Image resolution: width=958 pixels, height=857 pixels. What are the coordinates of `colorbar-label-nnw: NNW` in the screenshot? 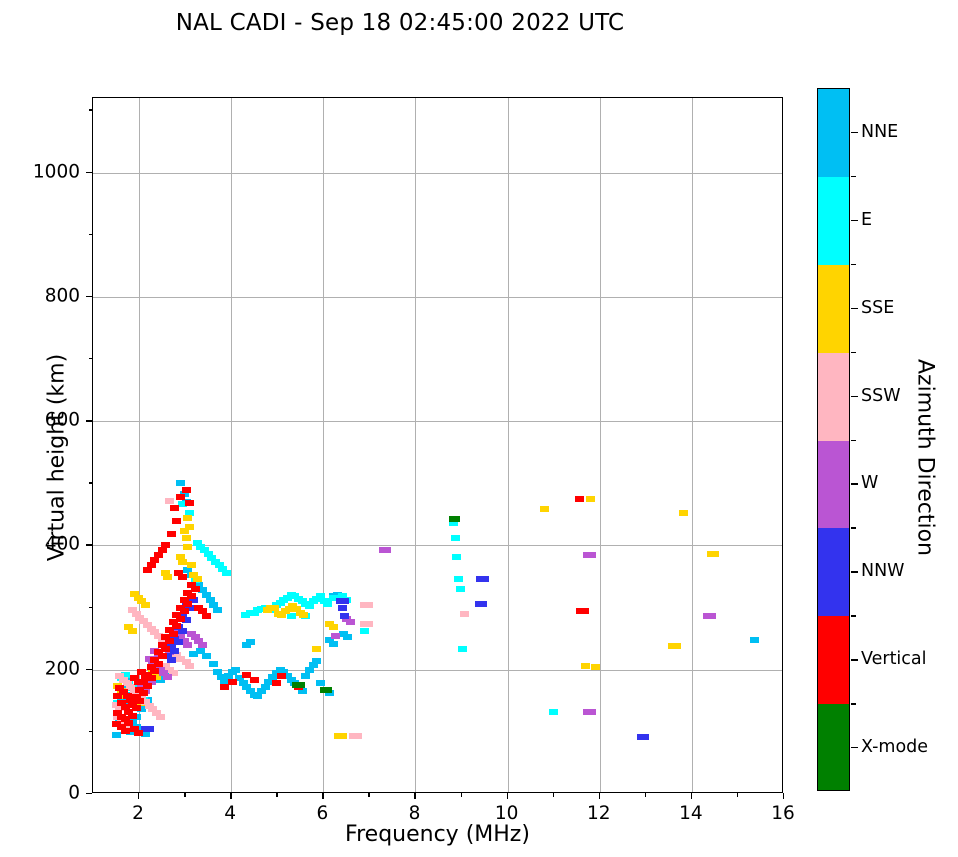 It's located at (883, 571).